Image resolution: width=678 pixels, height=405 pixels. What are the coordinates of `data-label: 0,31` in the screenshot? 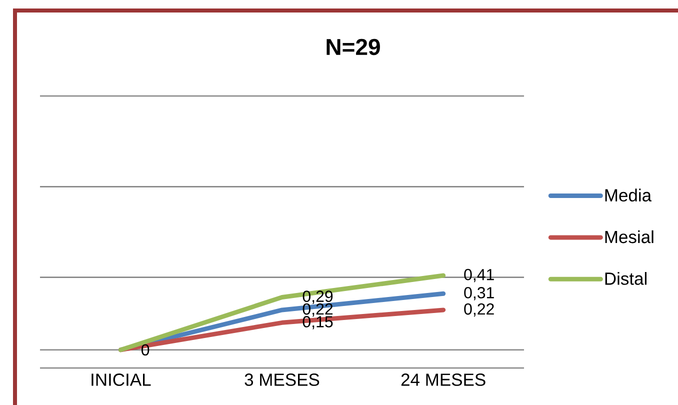 It's located at (479, 293).